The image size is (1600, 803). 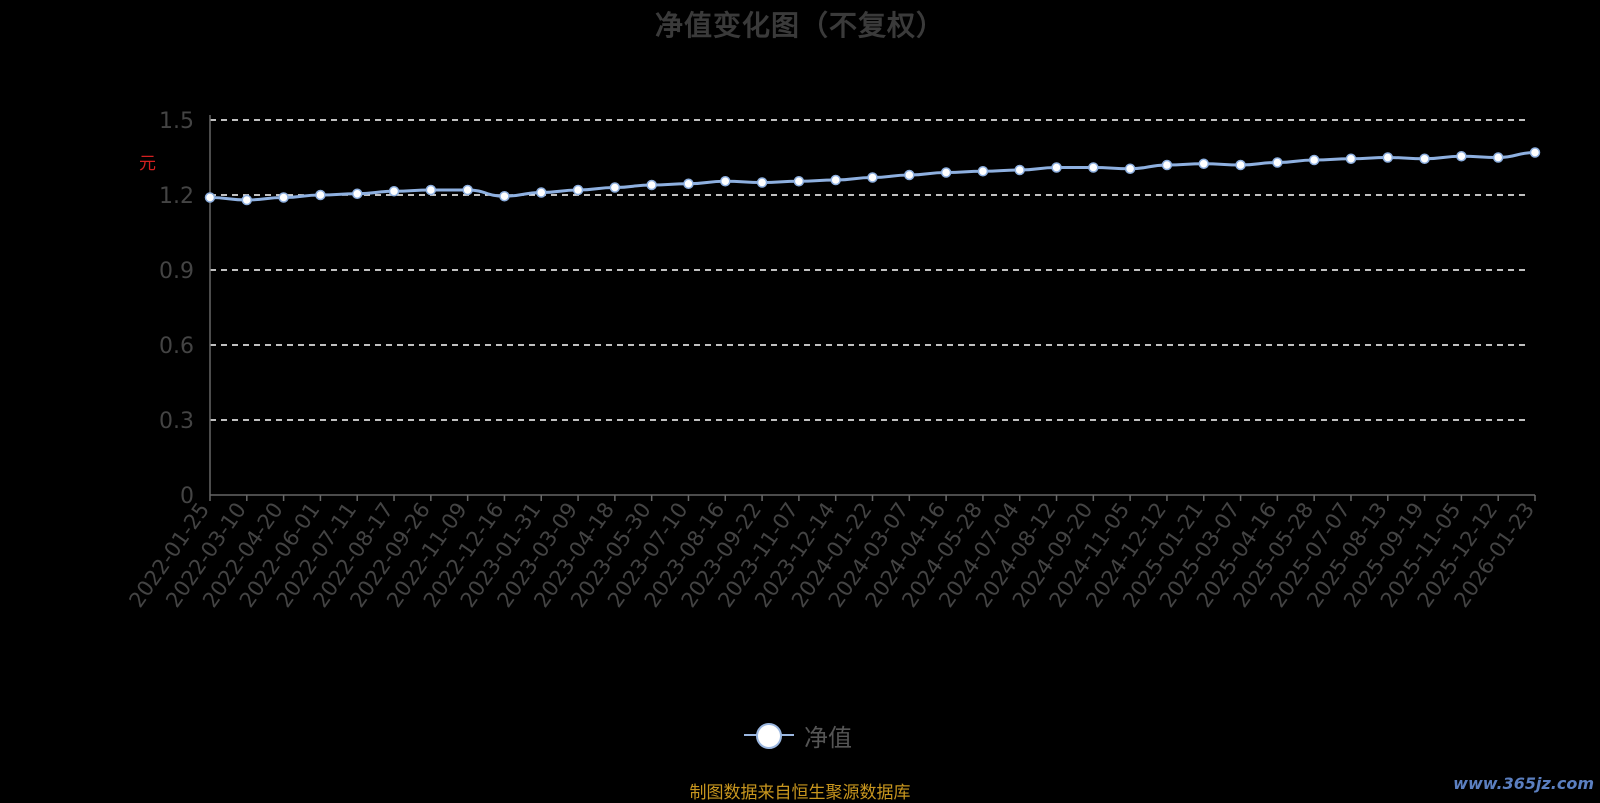 I want to click on y-tick-label: 0.6, so click(x=176, y=346).